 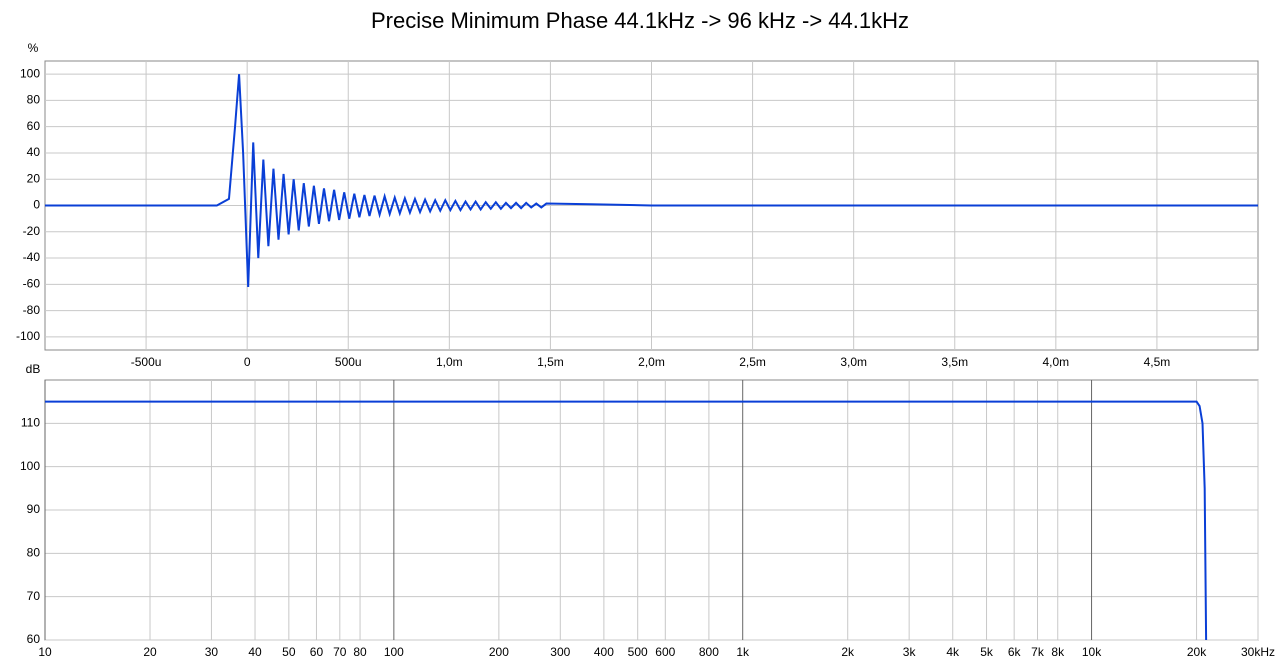 What do you see at coordinates (212, 652) in the screenshot?
I see `x-tick-label: 30` at bounding box center [212, 652].